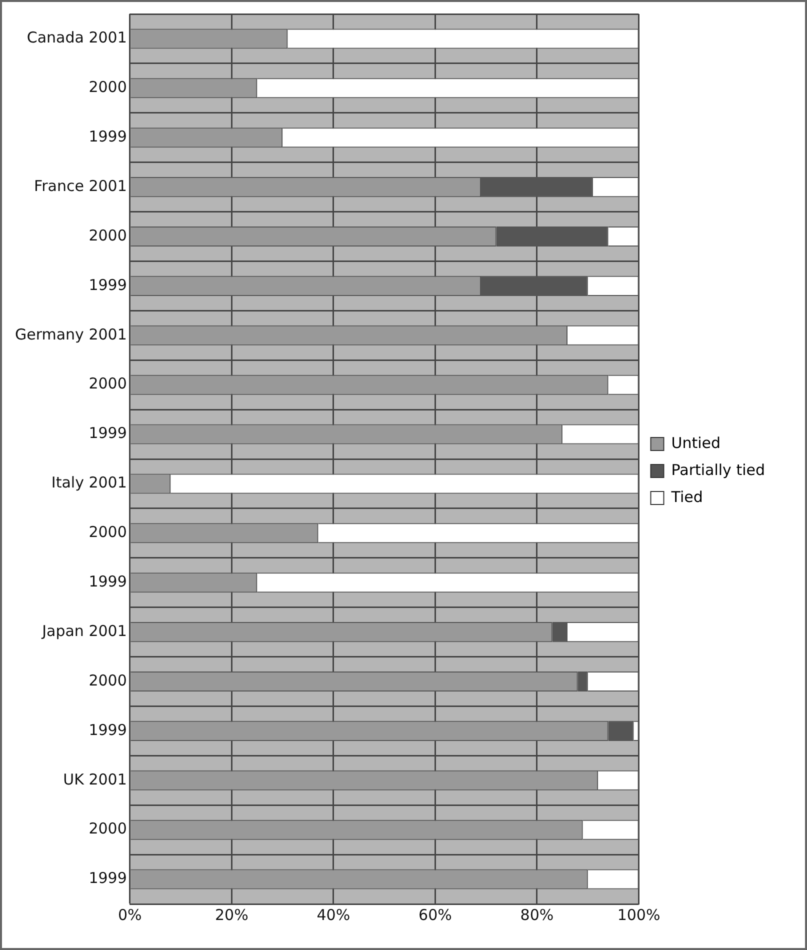  Describe the element at coordinates (80, 185) in the screenshot. I see `y-tick-label: France 2001` at that location.